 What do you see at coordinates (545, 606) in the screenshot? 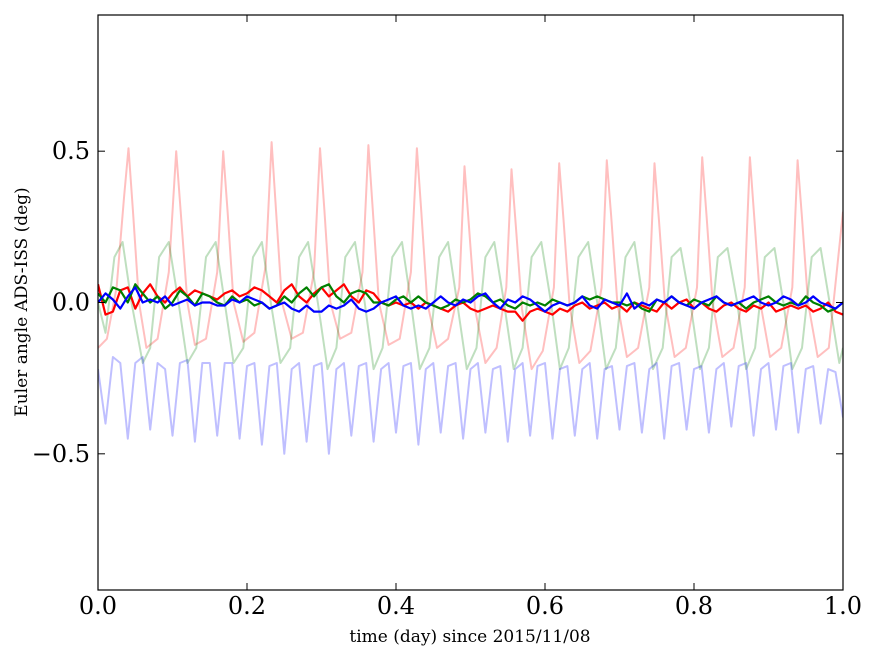
I see `x-tick-label: 0.6` at bounding box center [545, 606].